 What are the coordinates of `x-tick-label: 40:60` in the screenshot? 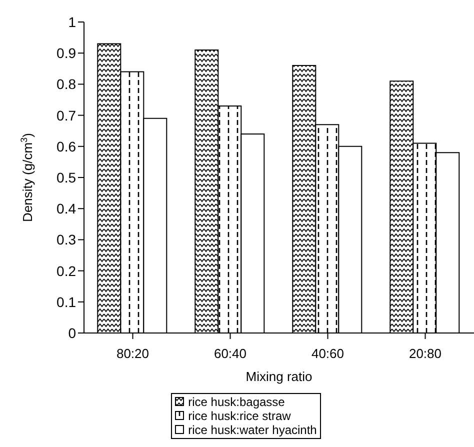 It's located at (327, 354).